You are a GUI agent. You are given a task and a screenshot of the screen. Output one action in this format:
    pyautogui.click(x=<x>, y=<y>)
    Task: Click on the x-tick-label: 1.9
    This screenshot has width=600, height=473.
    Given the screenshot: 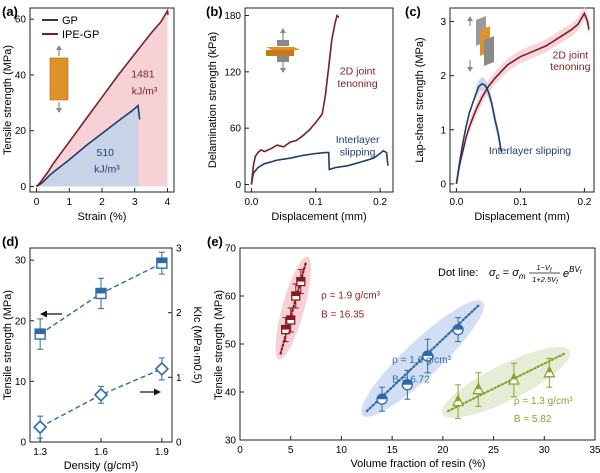 What is the action you would take?
    pyautogui.click(x=162, y=452)
    